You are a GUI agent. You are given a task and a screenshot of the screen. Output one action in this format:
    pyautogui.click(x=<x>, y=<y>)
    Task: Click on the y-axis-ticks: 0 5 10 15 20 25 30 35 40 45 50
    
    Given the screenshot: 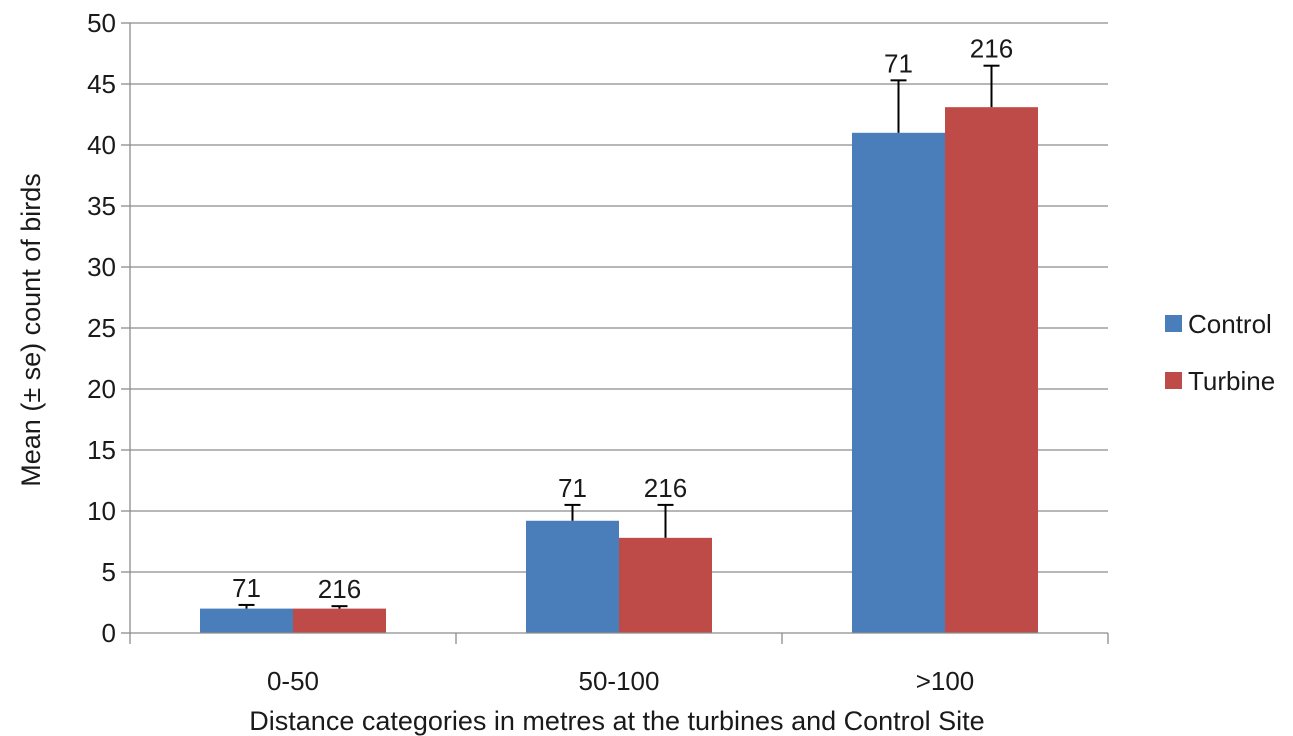 What is the action you would take?
    pyautogui.click(x=108, y=328)
    